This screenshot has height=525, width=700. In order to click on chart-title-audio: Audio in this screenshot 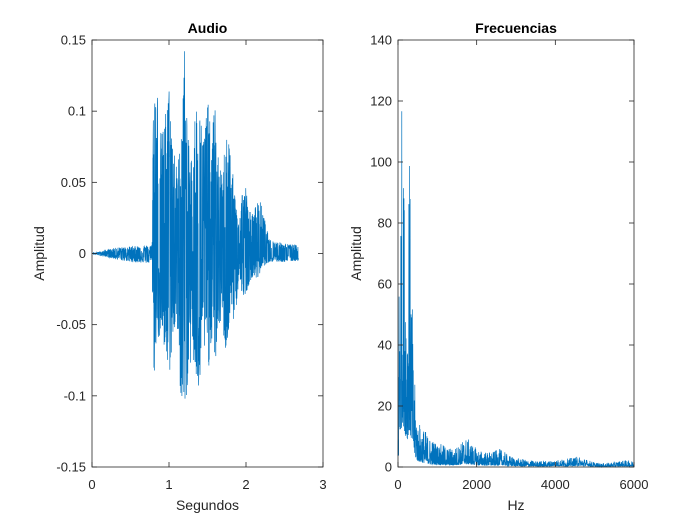, I will do `click(208, 28)`.